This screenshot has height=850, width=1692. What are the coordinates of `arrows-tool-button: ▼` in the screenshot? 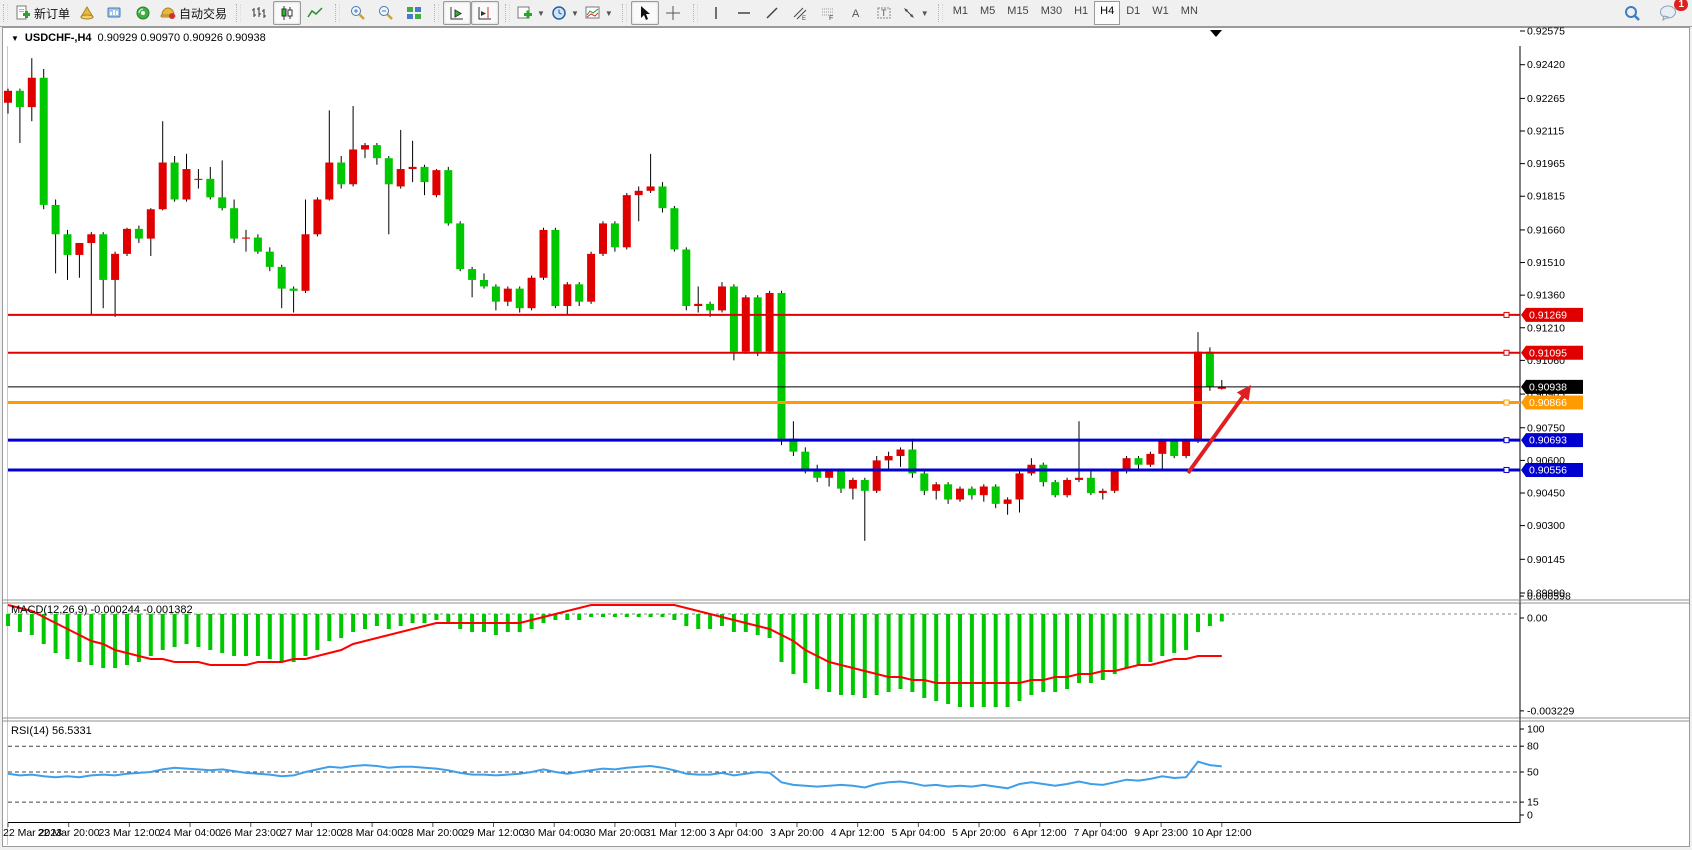 It's located at (915, 13).